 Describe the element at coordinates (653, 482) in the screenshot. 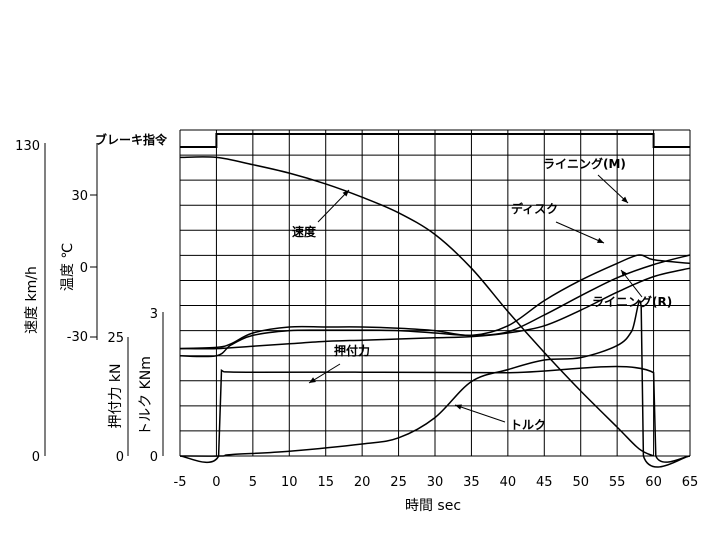

I see `x-tick-label: 60` at that location.